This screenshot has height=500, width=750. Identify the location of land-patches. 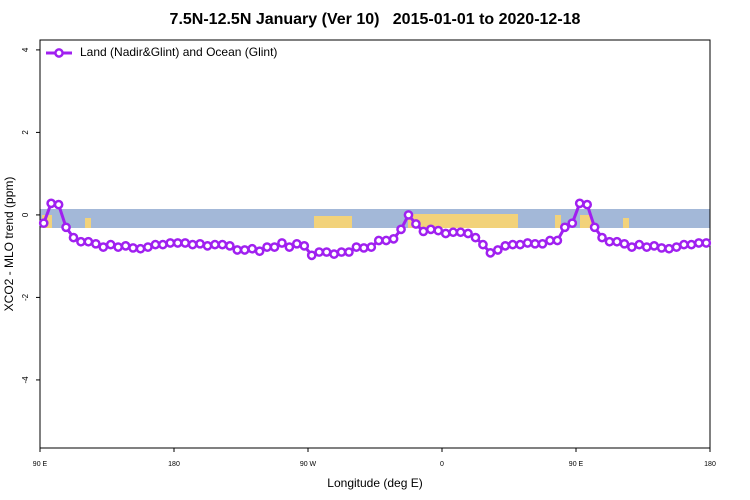
(335, 221).